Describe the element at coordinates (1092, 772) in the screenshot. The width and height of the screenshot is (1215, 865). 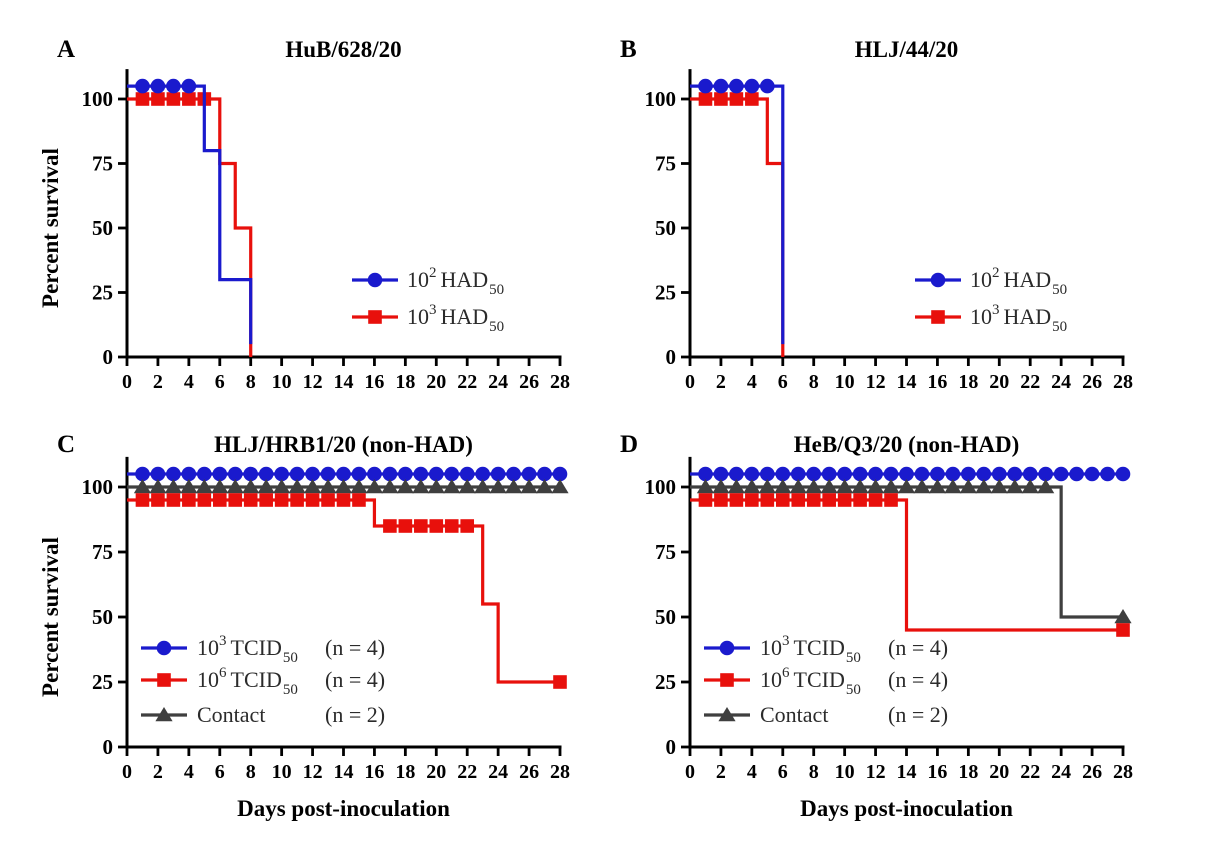
I see `x-tick-label: 26` at that location.